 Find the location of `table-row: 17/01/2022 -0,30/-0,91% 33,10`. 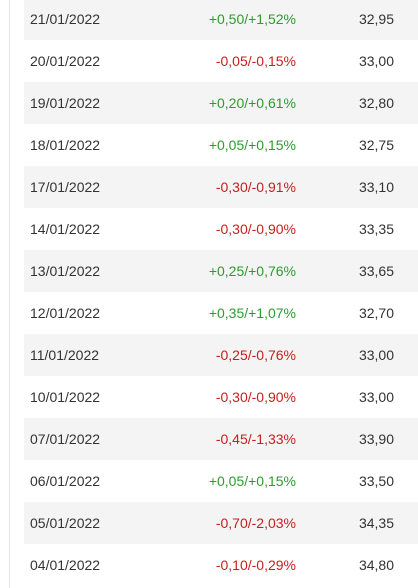

table-row: 17/01/2022 -0,30/-0,91% 33,10 is located at coordinates (221, 187).